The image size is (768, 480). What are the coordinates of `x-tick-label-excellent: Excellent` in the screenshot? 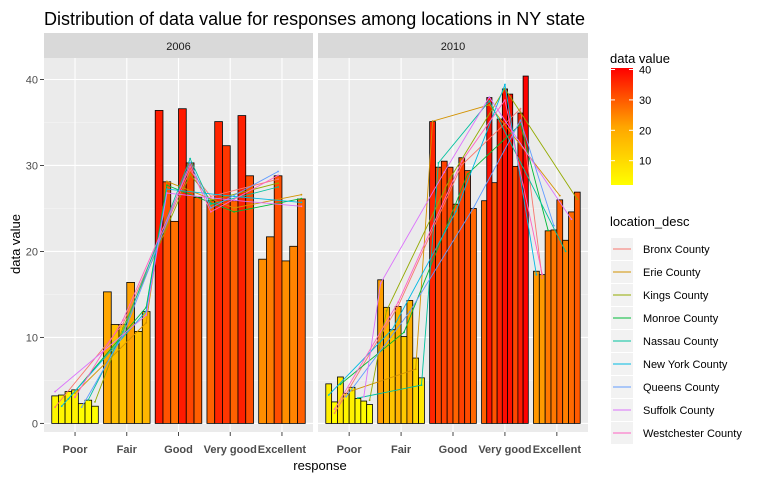 It's located at (557, 450).